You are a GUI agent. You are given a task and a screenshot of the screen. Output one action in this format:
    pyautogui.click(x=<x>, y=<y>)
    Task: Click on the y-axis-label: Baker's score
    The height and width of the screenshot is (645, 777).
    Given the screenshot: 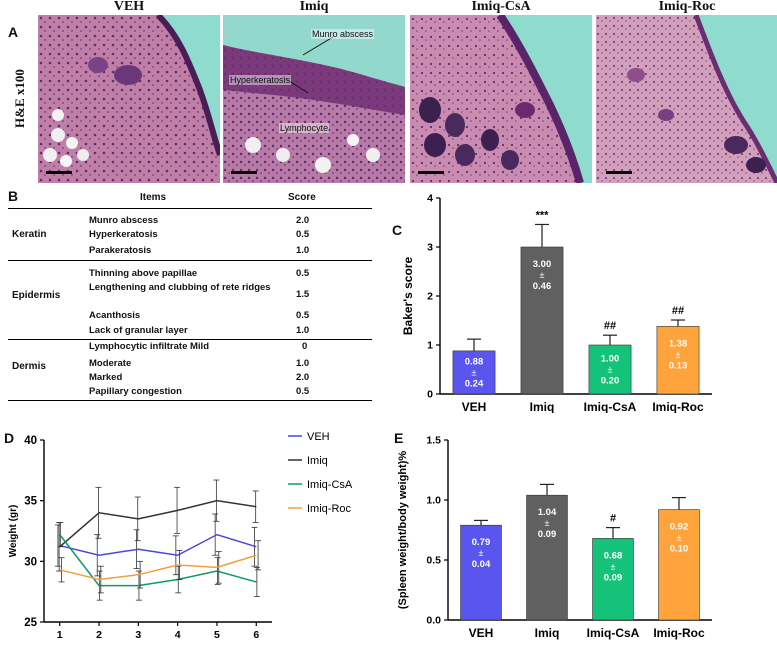 What is the action you would take?
    pyautogui.click(x=408, y=296)
    